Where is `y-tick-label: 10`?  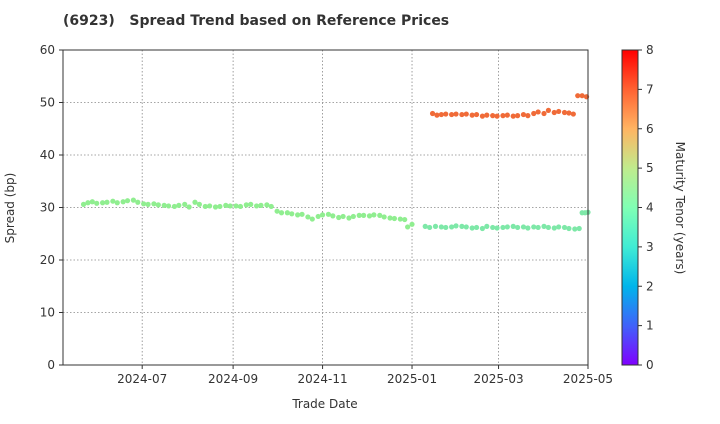 y-tick-label: 10 is located at coordinates (47, 313).